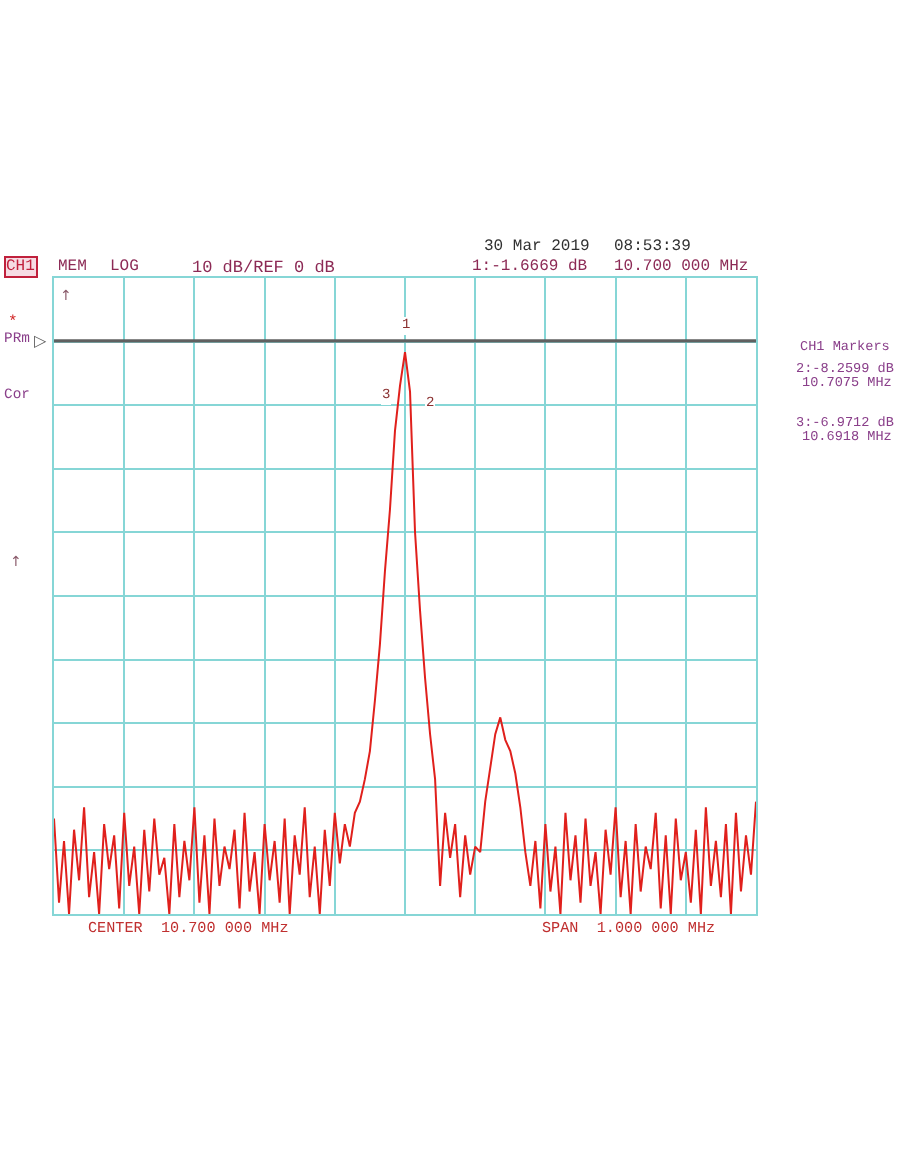 This screenshot has width=904, height=1168. What do you see at coordinates (681, 267) in the screenshot?
I see `text: 10.700 000 MHz` at bounding box center [681, 267].